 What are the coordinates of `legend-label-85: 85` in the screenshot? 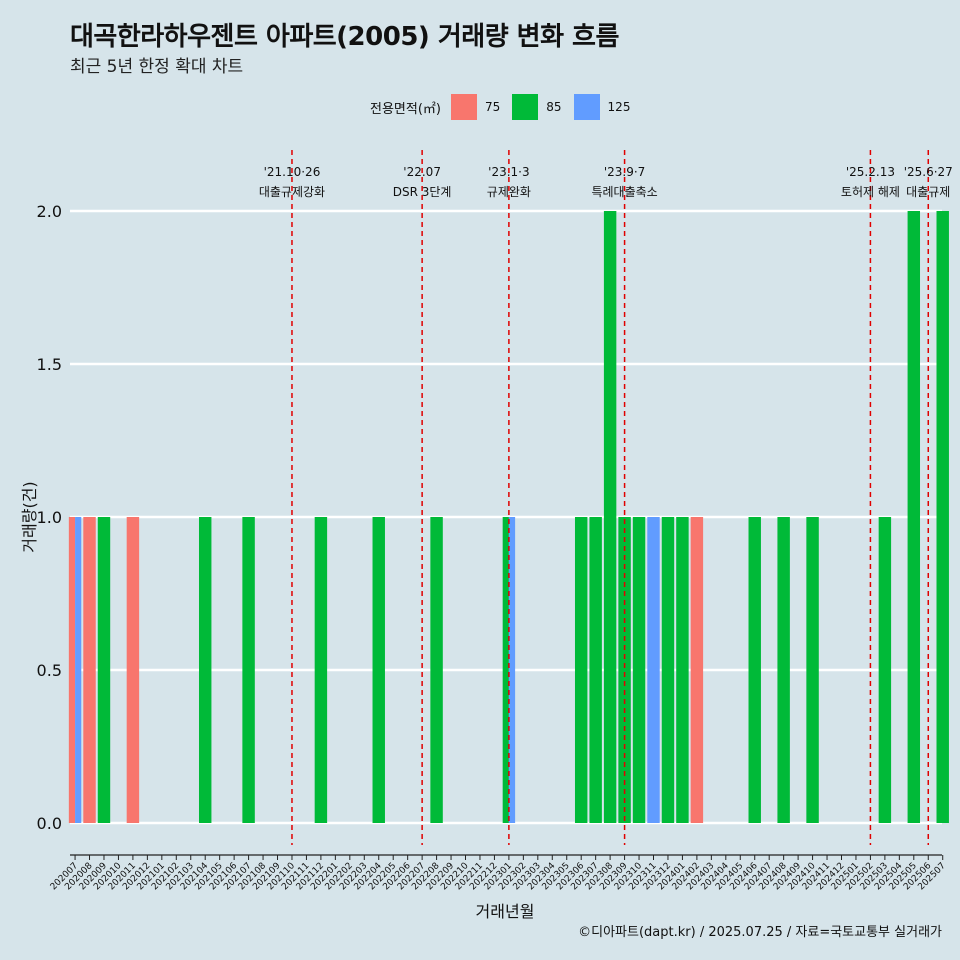 It's located at (554, 107).